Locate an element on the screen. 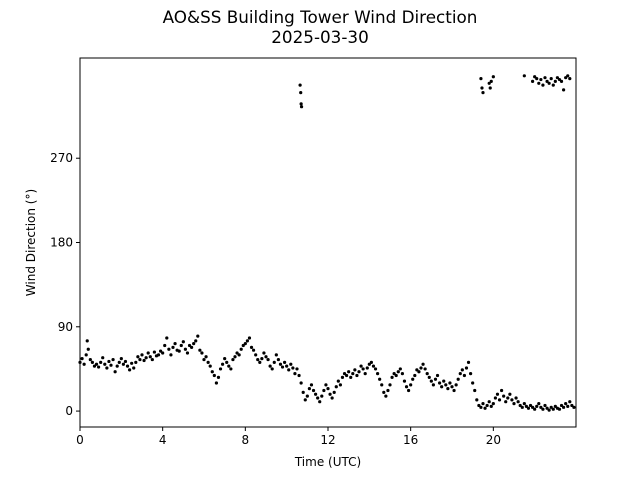  y-tick-label: 0 is located at coordinates (69, 411).